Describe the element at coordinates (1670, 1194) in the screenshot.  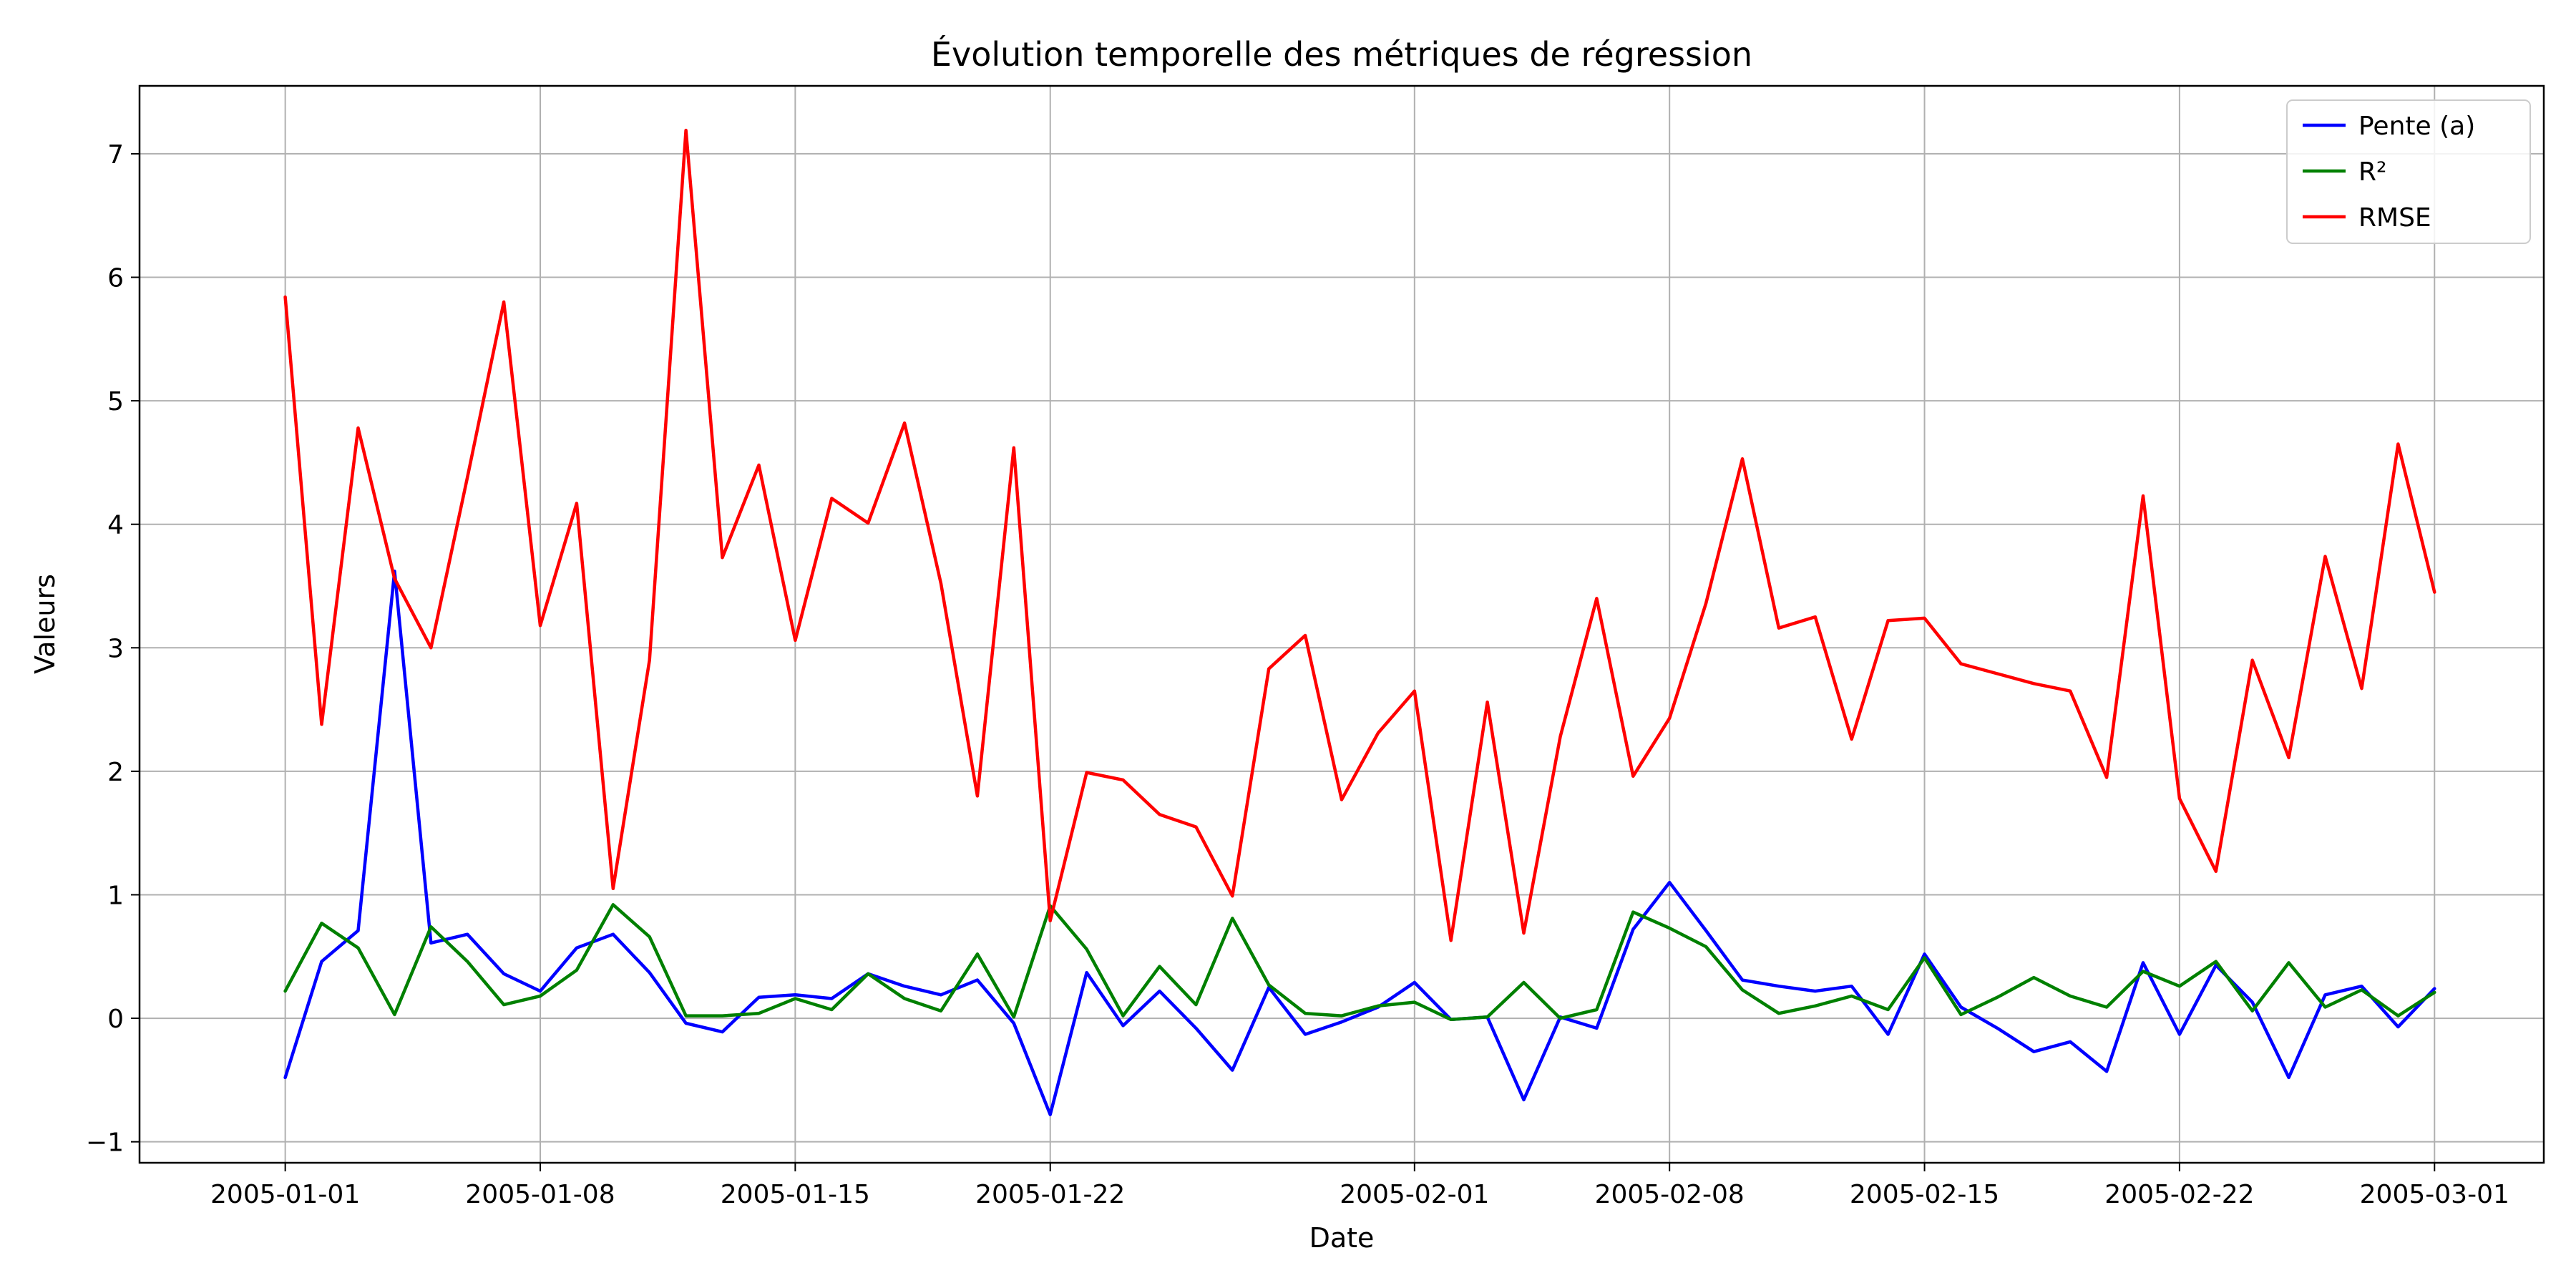
I see `x-tick-label: 2005-02-08` at that location.